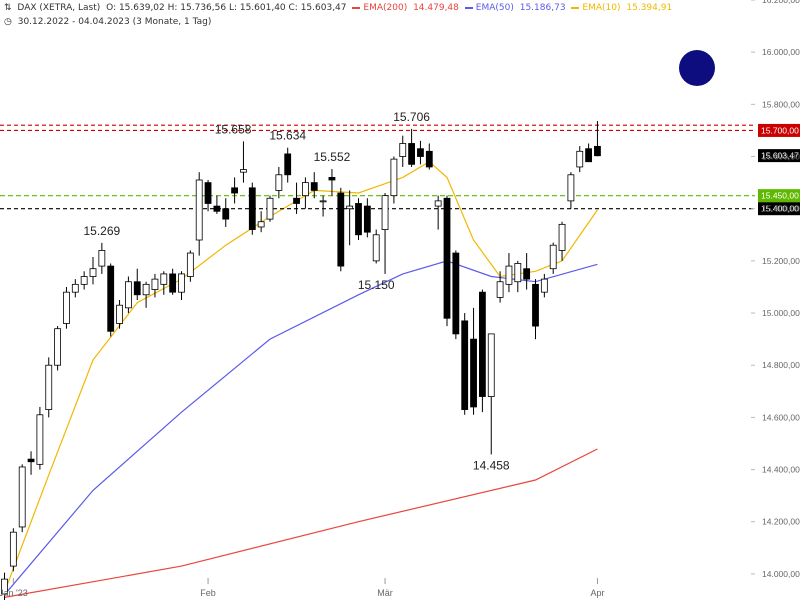  I want to click on ema200-label: EMA(200), so click(385, 8).